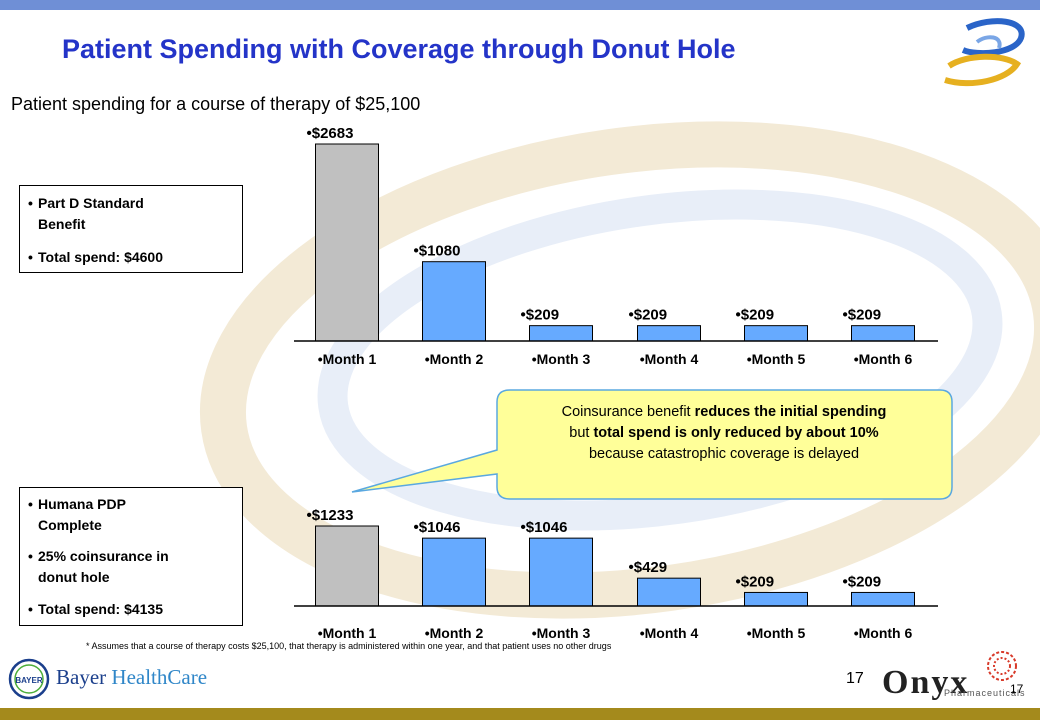  Describe the element at coordinates (648, 567) in the screenshot. I see `bar-value-label: •$429` at that location.